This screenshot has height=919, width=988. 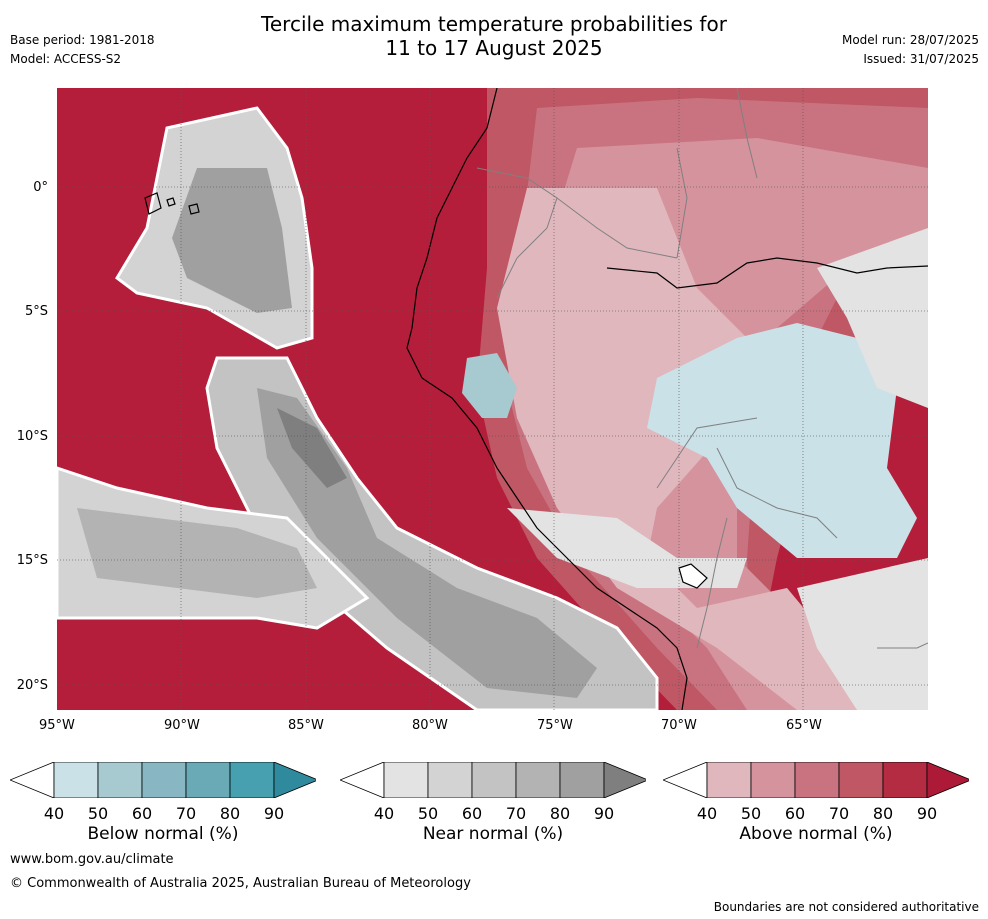 What do you see at coordinates (489, 385) in the screenshot?
I see `below-normal-patch-coast` at bounding box center [489, 385].